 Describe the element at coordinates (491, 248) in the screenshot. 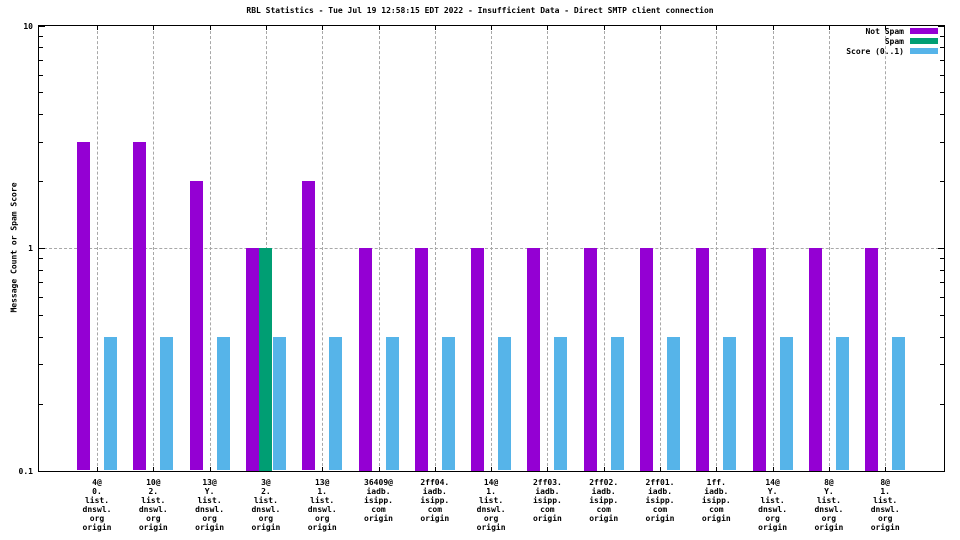

I see `gridline-horizontal` at that location.